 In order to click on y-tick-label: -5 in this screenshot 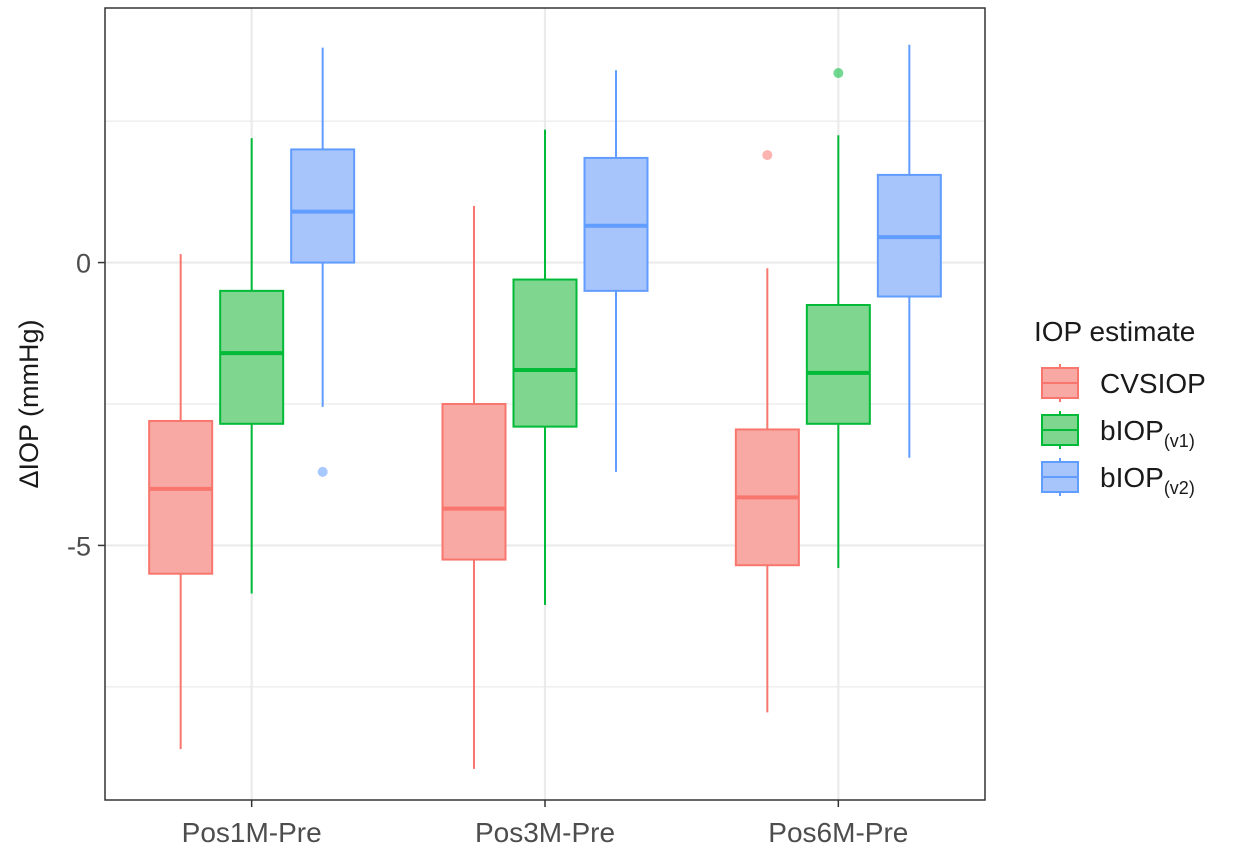, I will do `click(79, 546)`.